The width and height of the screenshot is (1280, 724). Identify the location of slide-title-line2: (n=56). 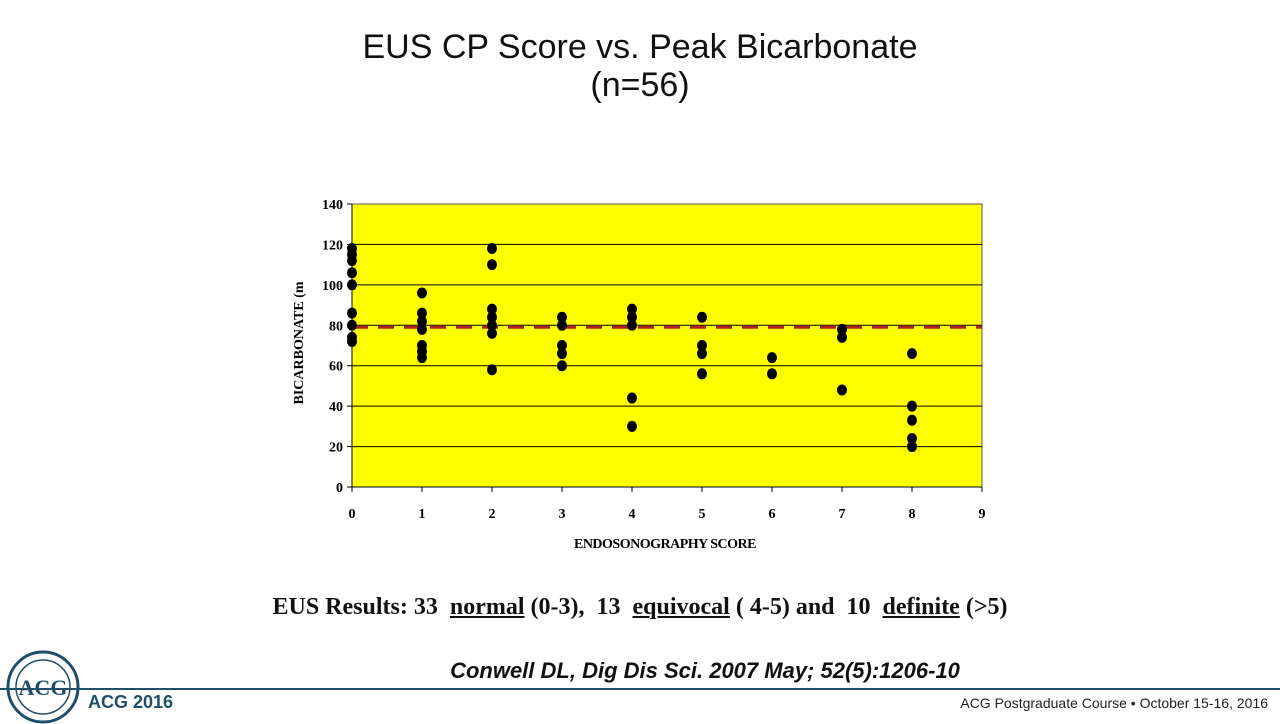
(640, 85).